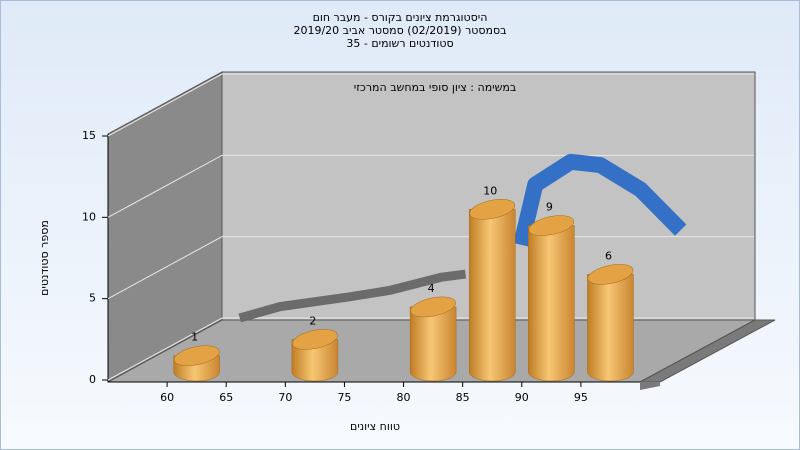 The height and width of the screenshot is (450, 800). I want to click on y-tick-label: 10, so click(89, 216).